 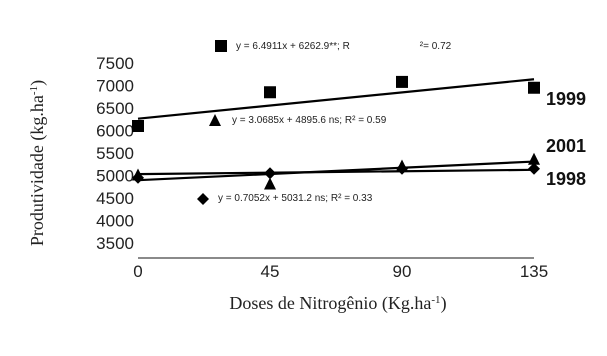 What do you see at coordinates (336, 172) in the screenshot?
I see `fit-line-1998` at bounding box center [336, 172].